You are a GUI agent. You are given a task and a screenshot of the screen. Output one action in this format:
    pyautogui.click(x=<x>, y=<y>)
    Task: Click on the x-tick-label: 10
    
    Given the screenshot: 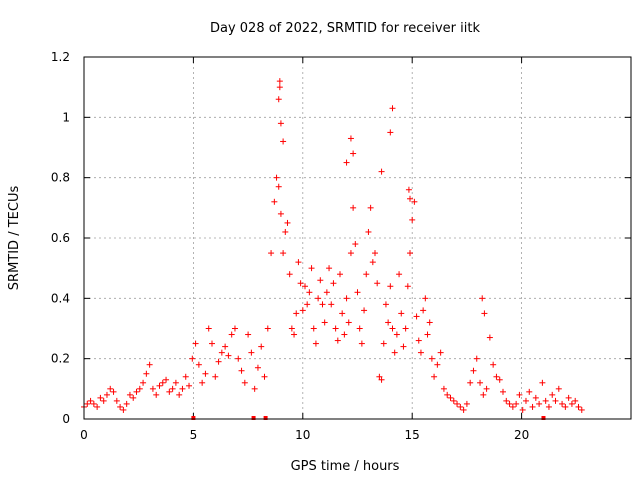 What is the action you would take?
    pyautogui.click(x=302, y=435)
    